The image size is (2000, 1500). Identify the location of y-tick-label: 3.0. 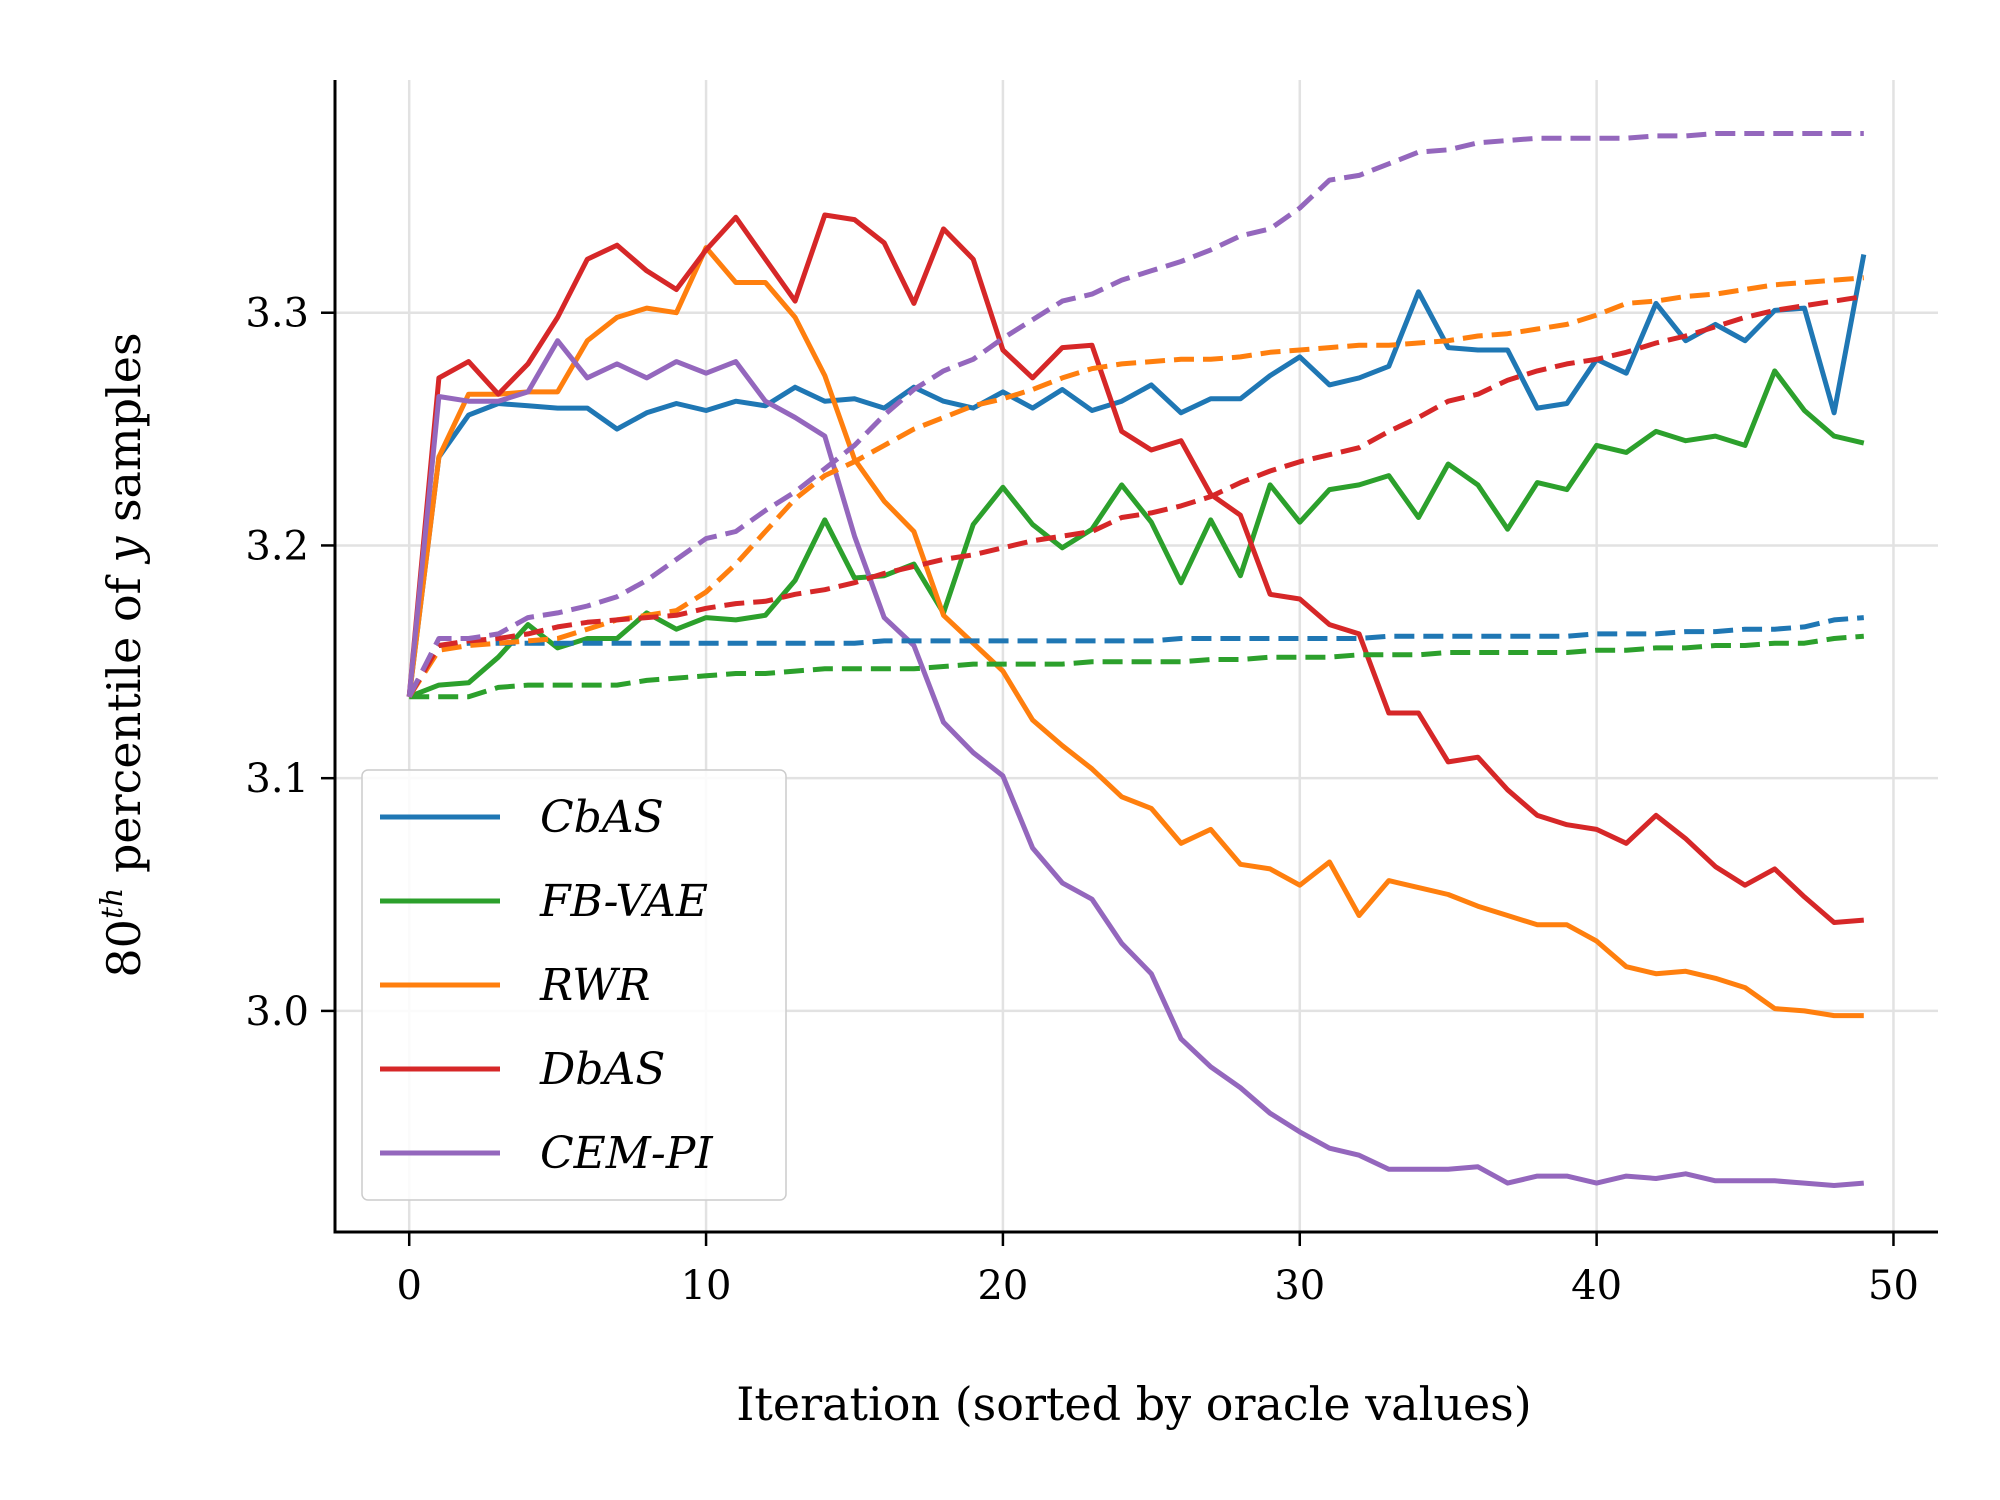
(277, 1012).